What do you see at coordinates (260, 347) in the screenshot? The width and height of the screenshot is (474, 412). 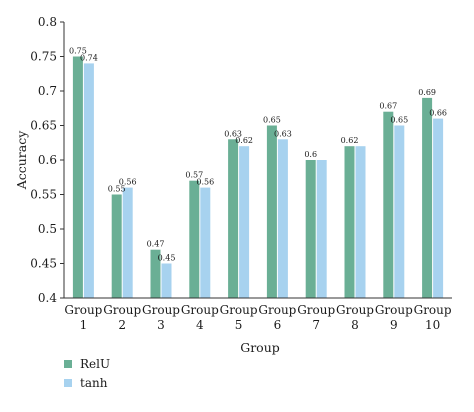 I see `x-axis-label: Group` at bounding box center [260, 347].